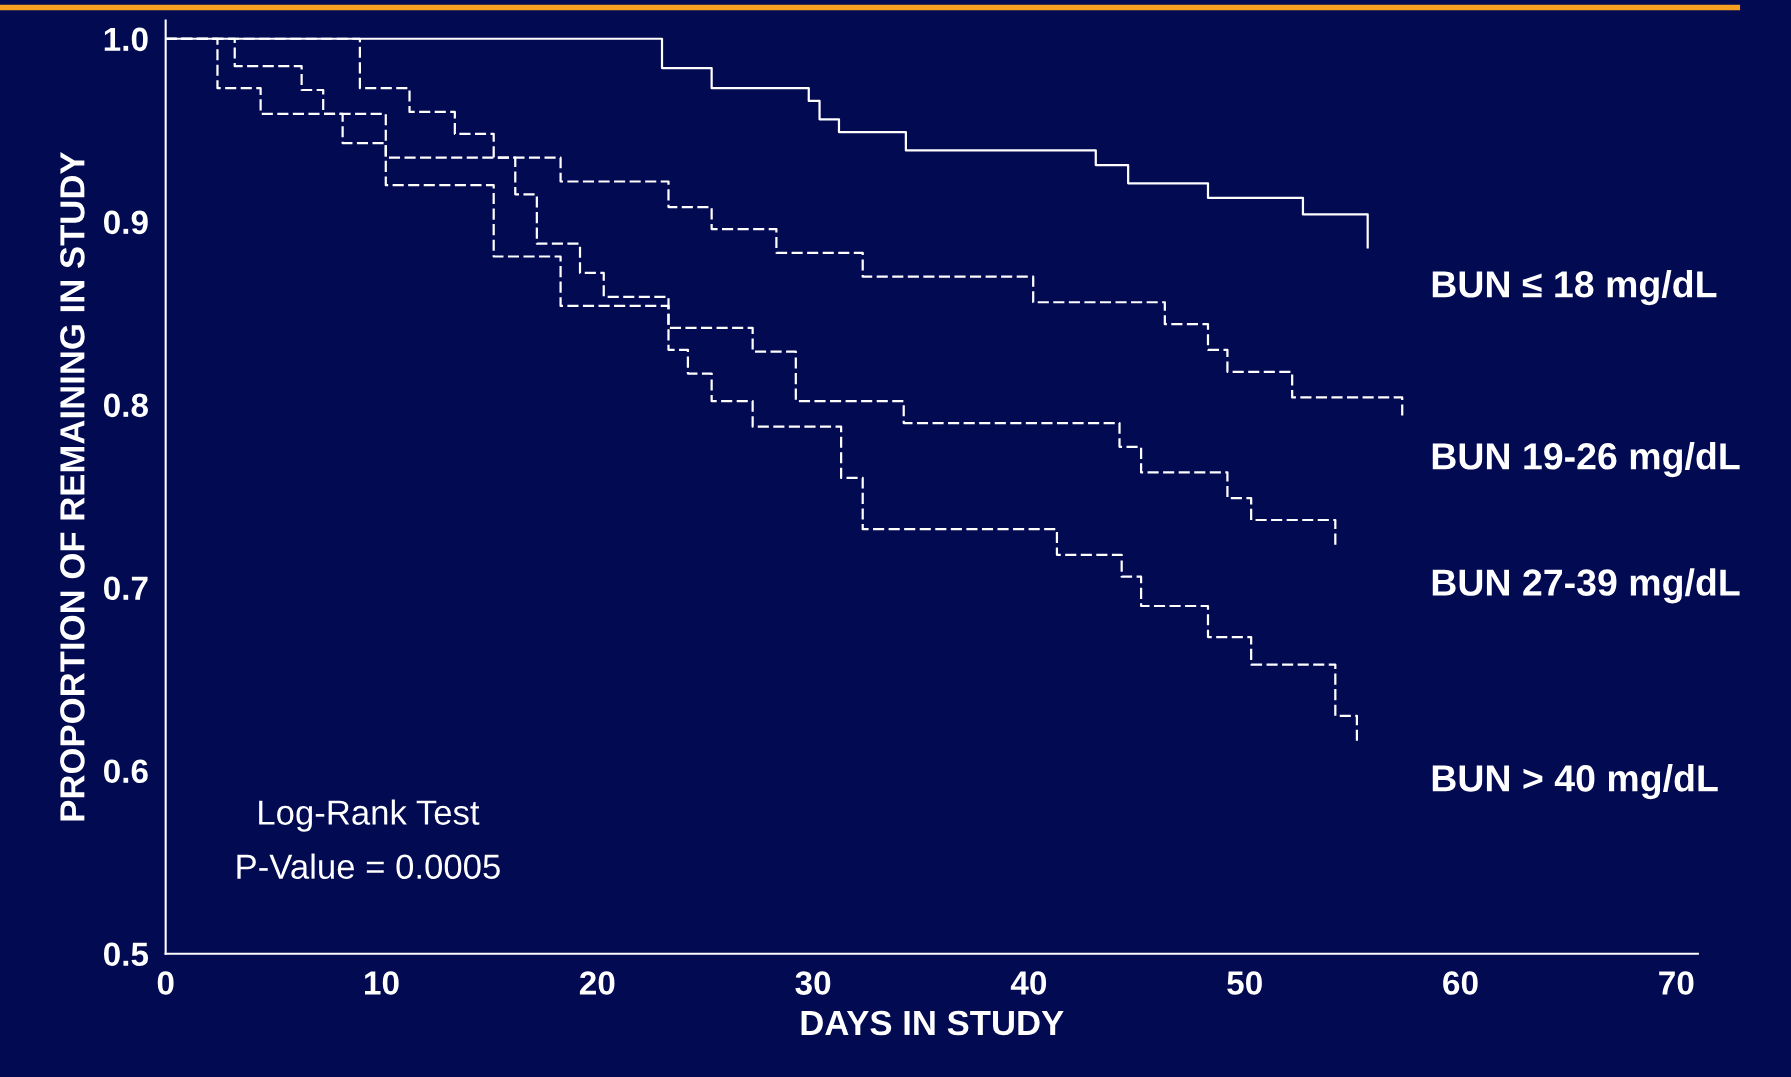 The height and width of the screenshot is (1077, 1791). Describe the element at coordinates (1586, 586) in the screenshot. I see `text: BUN 27-39 mg/dL` at that location.